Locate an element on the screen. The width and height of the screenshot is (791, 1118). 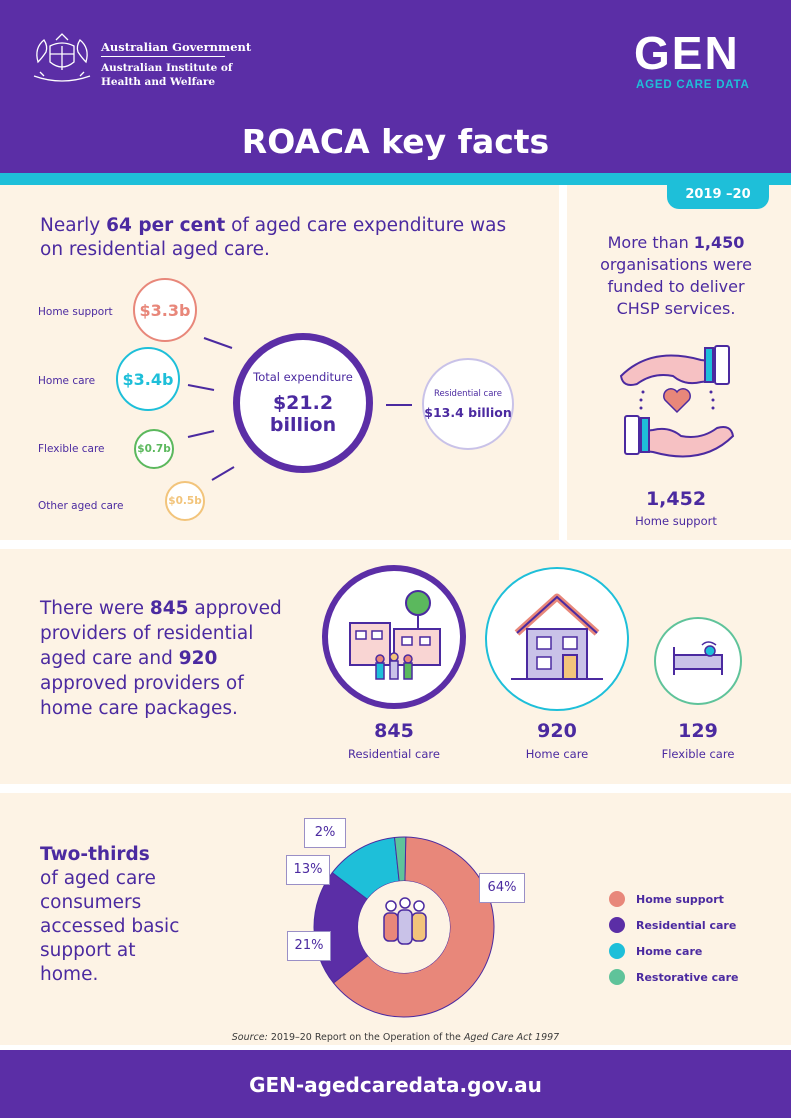
gov-title: Australian Government is located at coordinates (176, 47).